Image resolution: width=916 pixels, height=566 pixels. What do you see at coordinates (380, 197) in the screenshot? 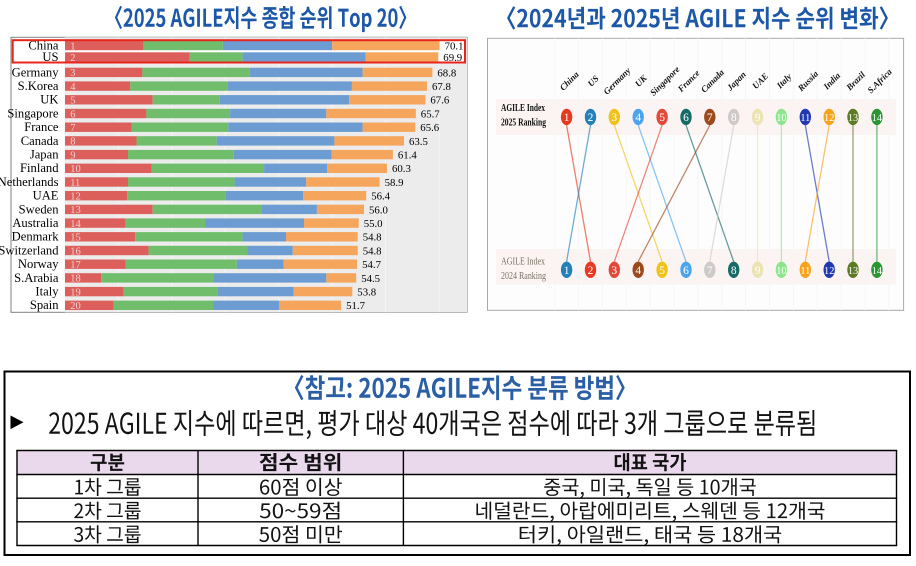
I see `svg-text: 56.4` at bounding box center [380, 197].